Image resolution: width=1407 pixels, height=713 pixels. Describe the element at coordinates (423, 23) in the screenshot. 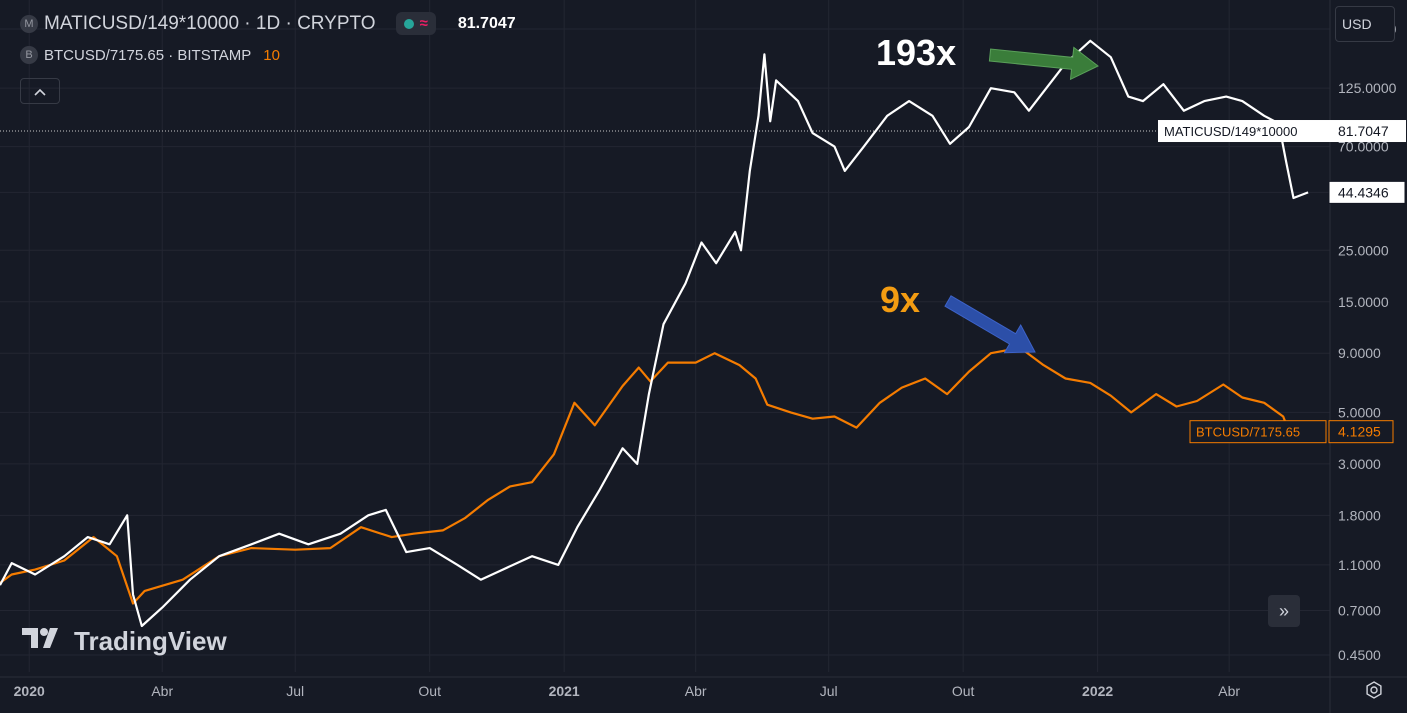

I see `approx-icon: ≈` at that location.